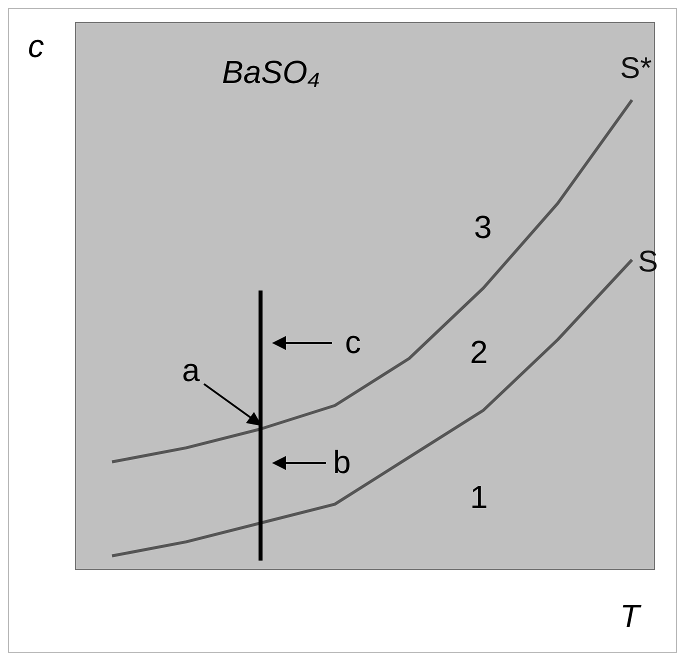  Describe the element at coordinates (479, 497) in the screenshot. I see `annotation: 1` at that location.